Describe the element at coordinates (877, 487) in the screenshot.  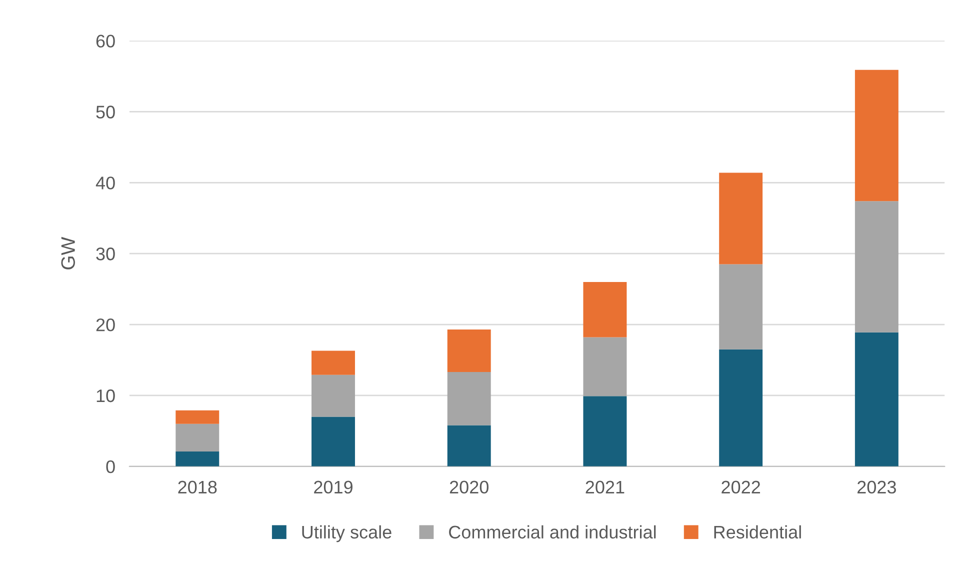
I see `x-tick-label: 2023` at that location.